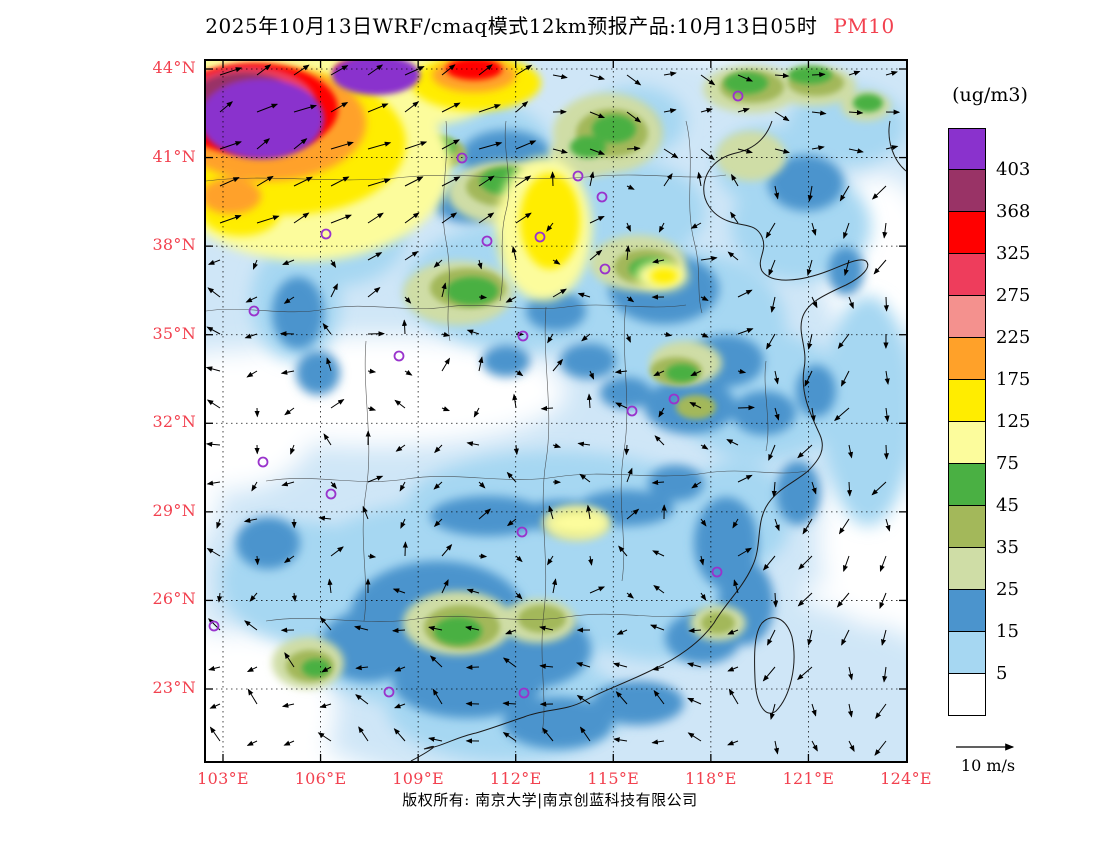 The height and width of the screenshot is (850, 1100). I want to click on wind-scale-arrow, so click(985, 747).